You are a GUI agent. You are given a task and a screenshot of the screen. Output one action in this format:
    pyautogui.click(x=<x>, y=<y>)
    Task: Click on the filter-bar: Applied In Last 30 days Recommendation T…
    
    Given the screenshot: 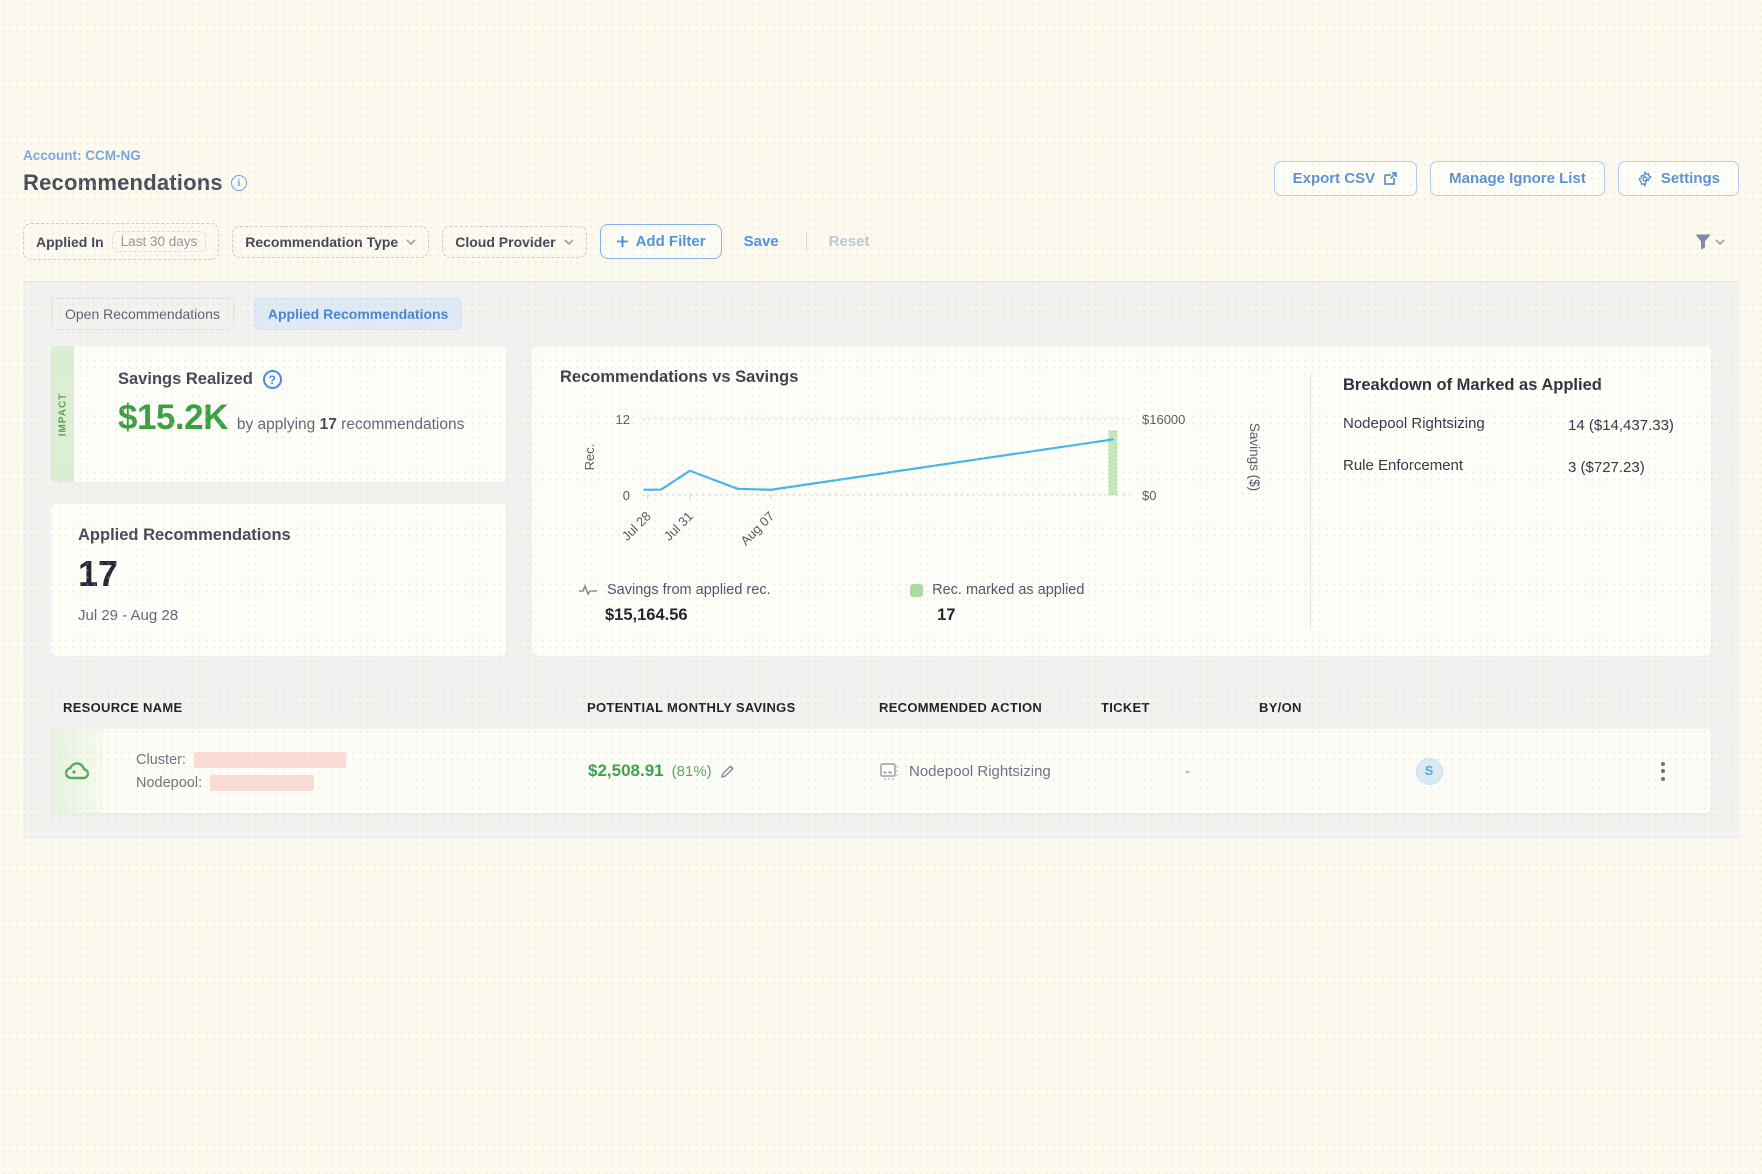 What is the action you would take?
    pyautogui.click(x=881, y=252)
    